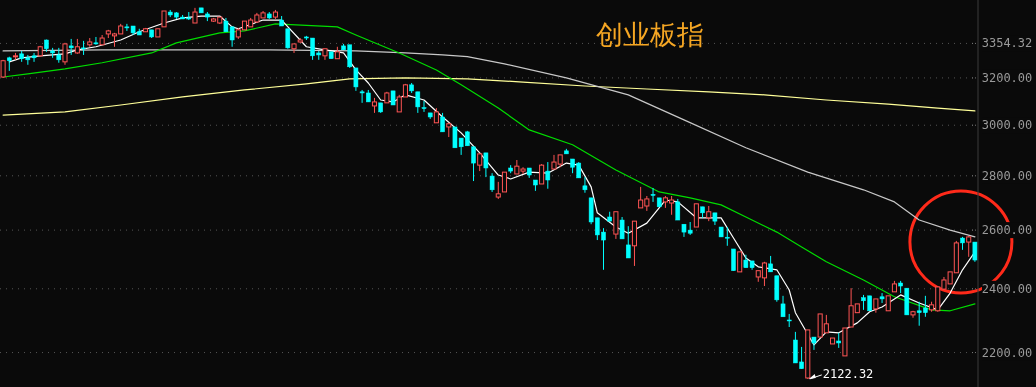 The height and width of the screenshot is (387, 1036). Describe the element at coordinates (1007, 288) in the screenshot. I see `y-tick-label: 2400.00` at that location.